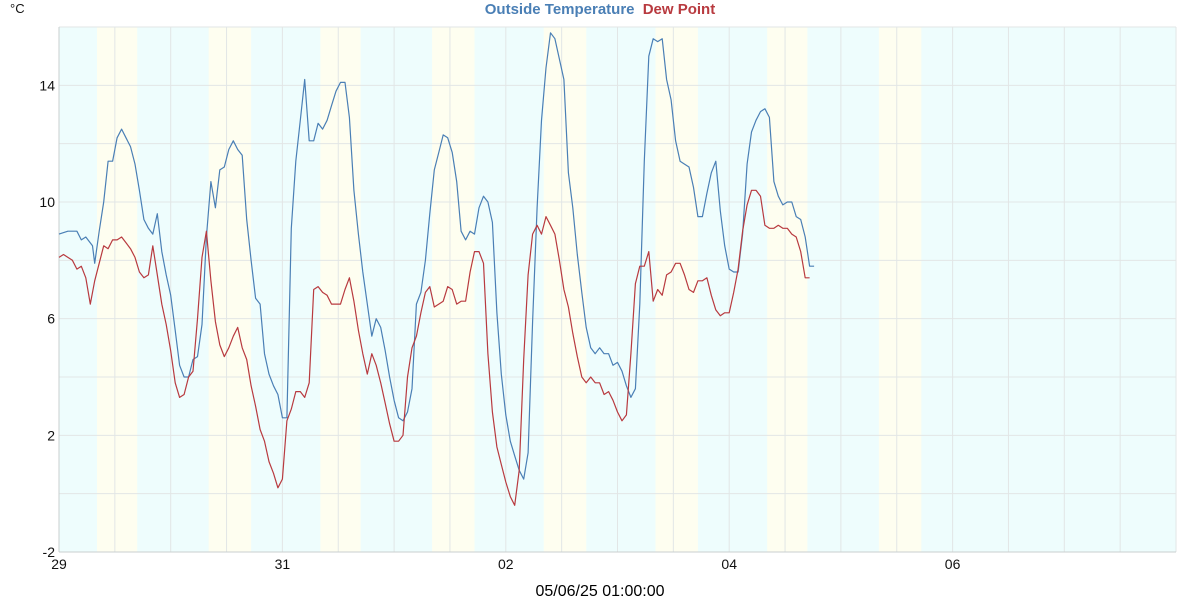  What do you see at coordinates (559, 9) in the screenshot?
I see `legend-outside-temperature: Outside Temperature` at bounding box center [559, 9].